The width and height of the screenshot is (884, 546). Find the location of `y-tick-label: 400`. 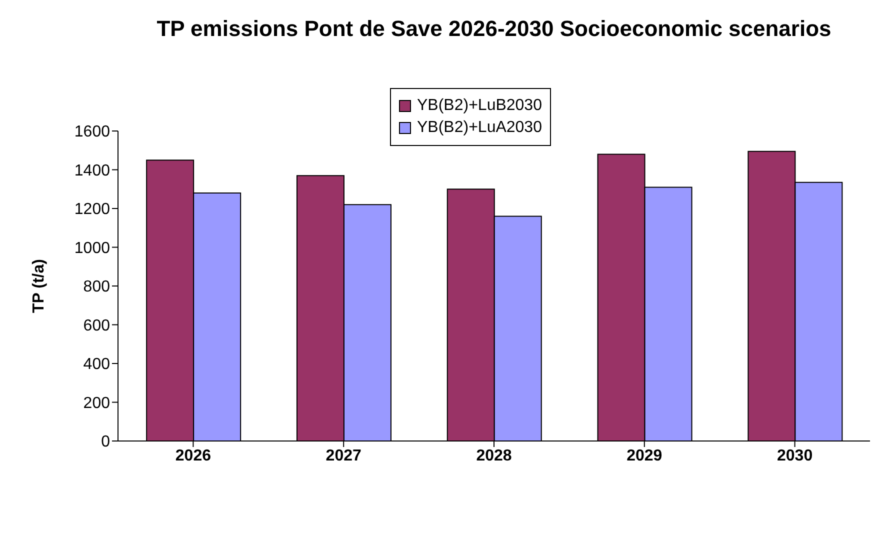

y-tick-label: 400 is located at coordinates (96, 365).